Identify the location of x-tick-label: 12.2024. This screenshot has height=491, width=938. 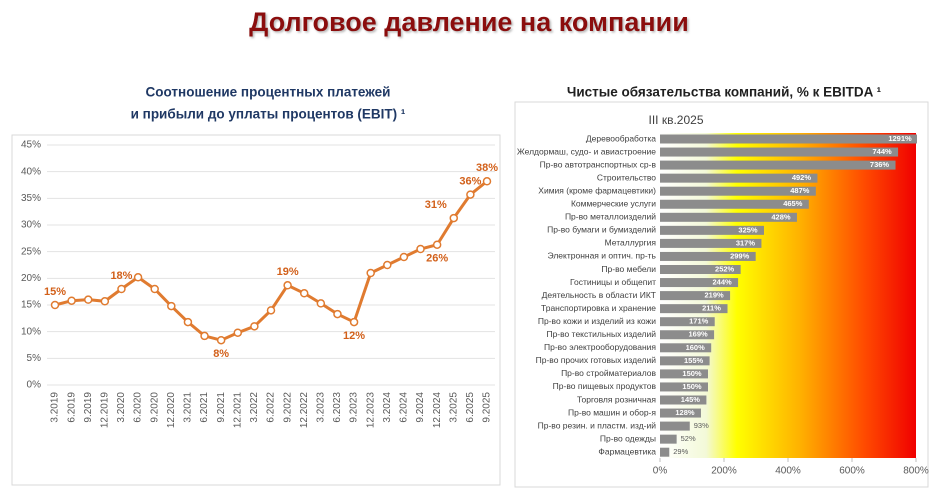
(437, 410).